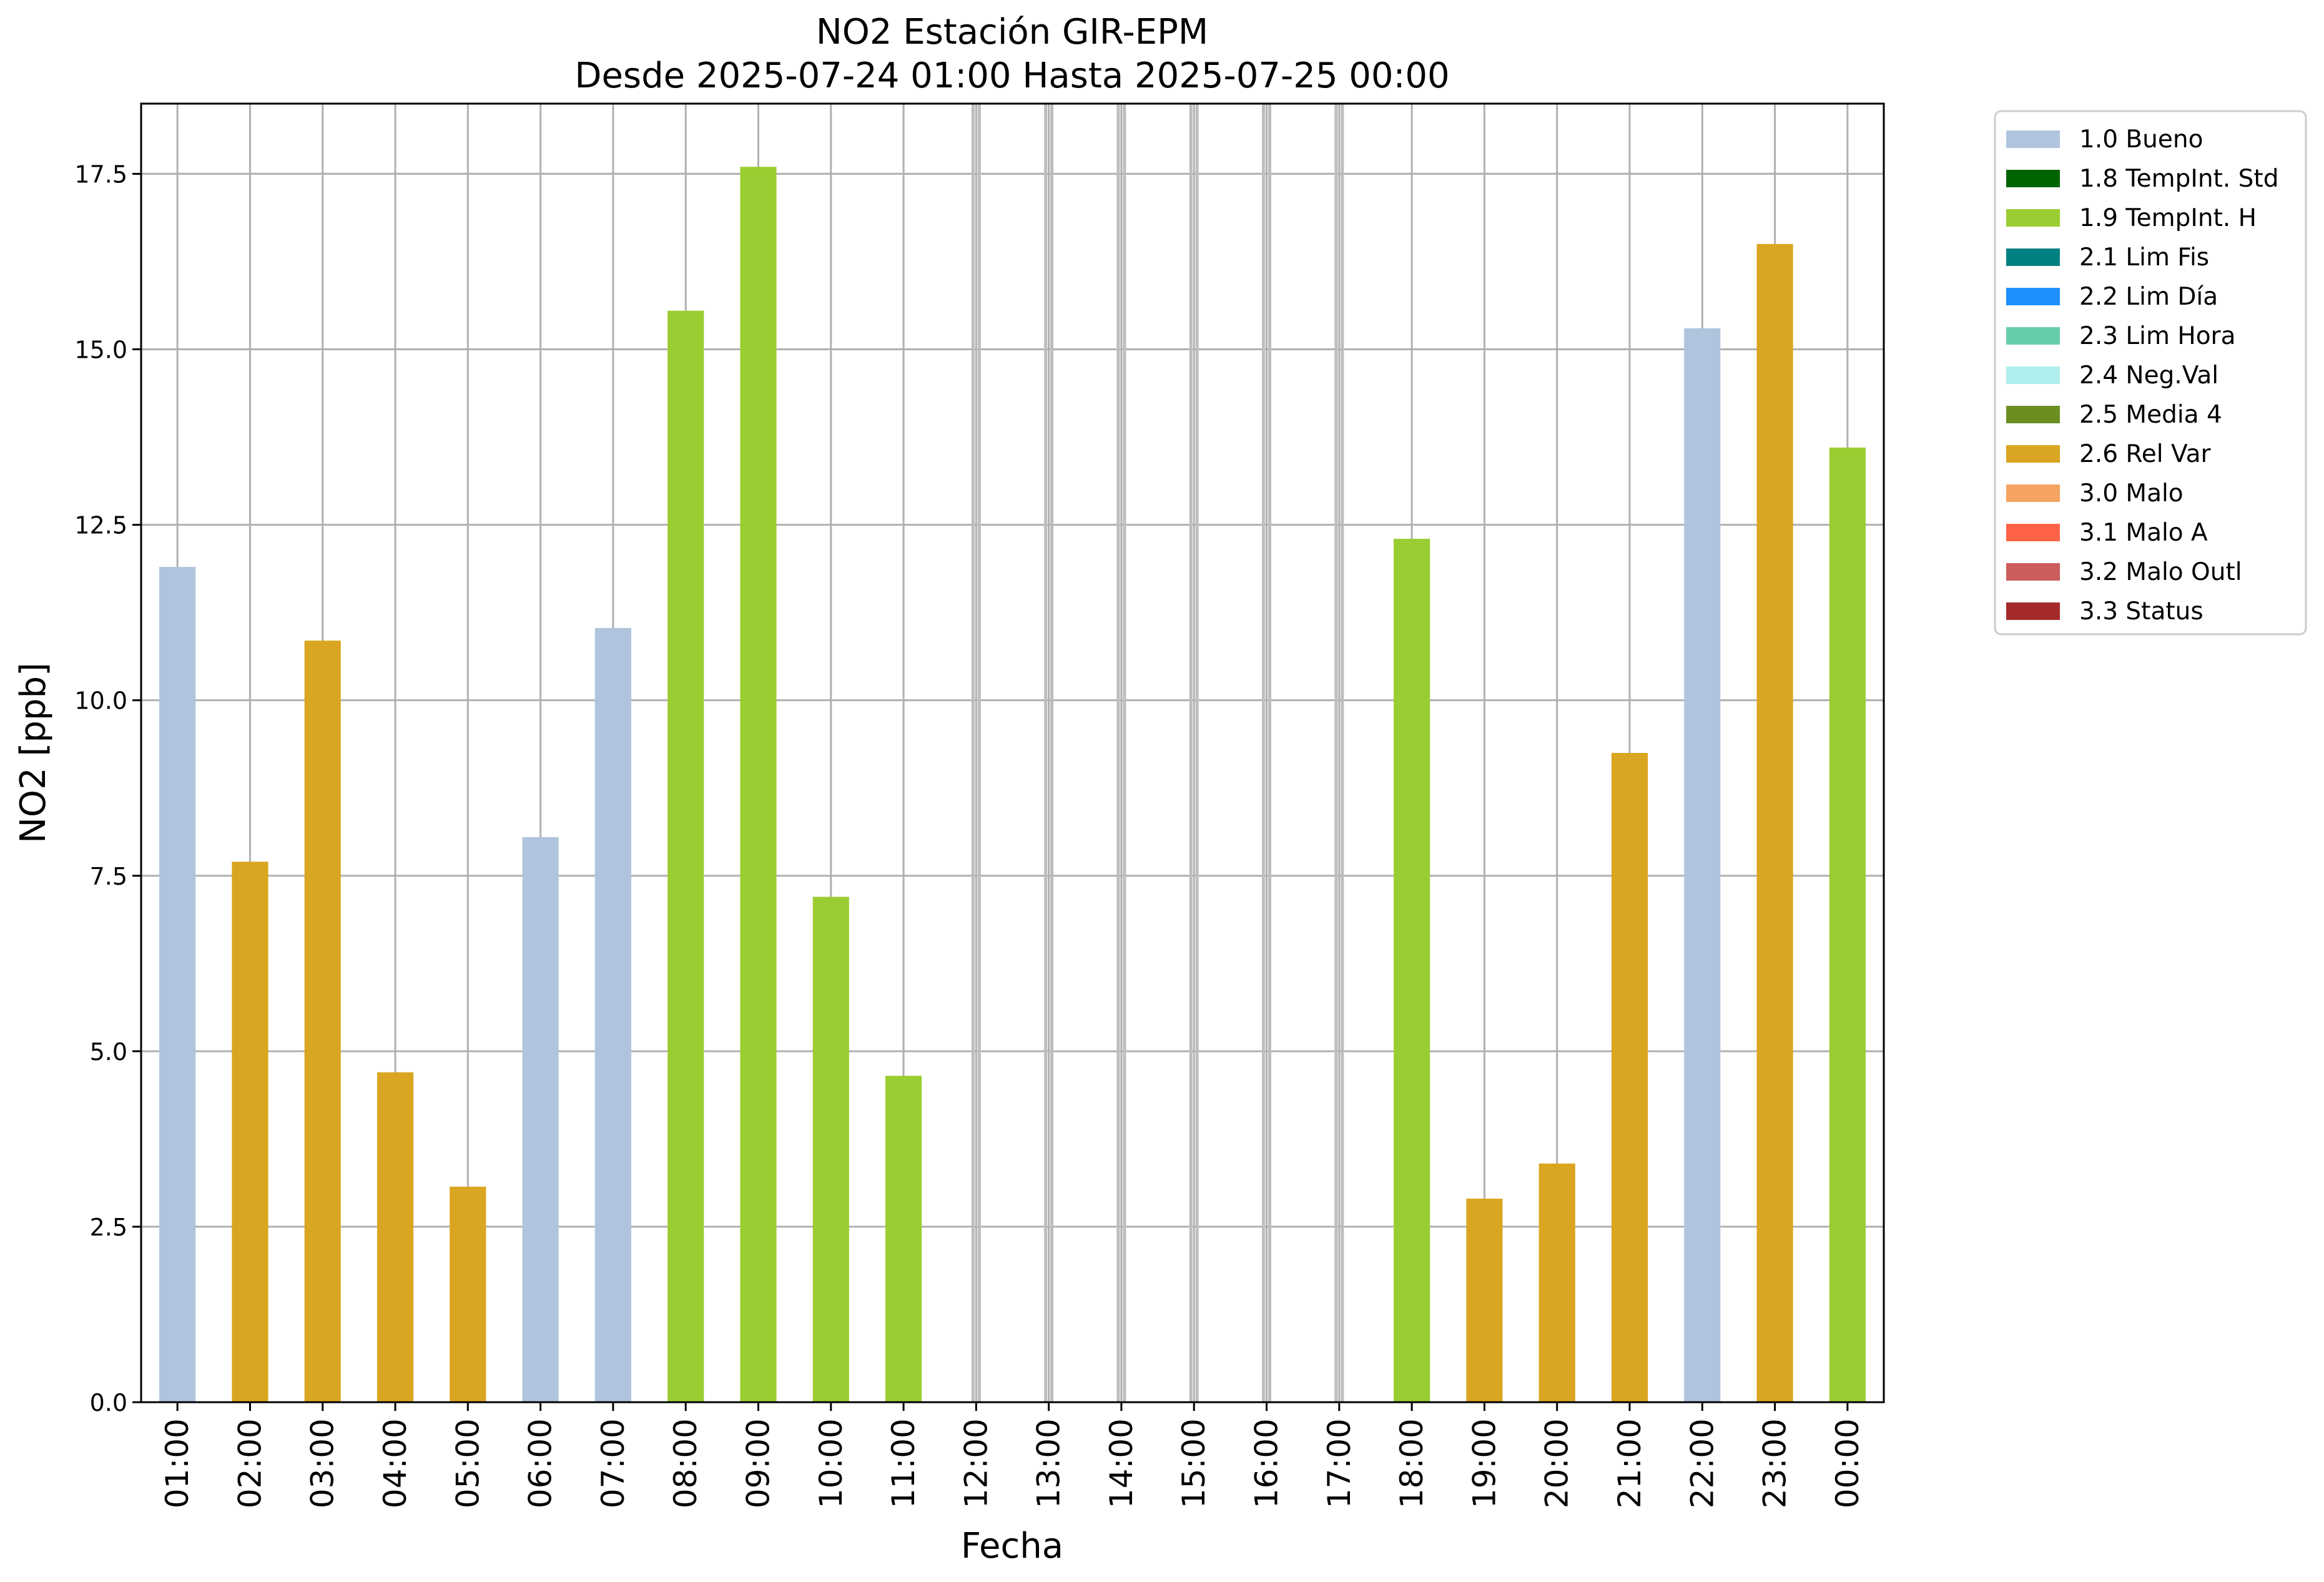  Describe the element at coordinates (100, 350) in the screenshot. I see `y-tick-label: 15.0` at that location.